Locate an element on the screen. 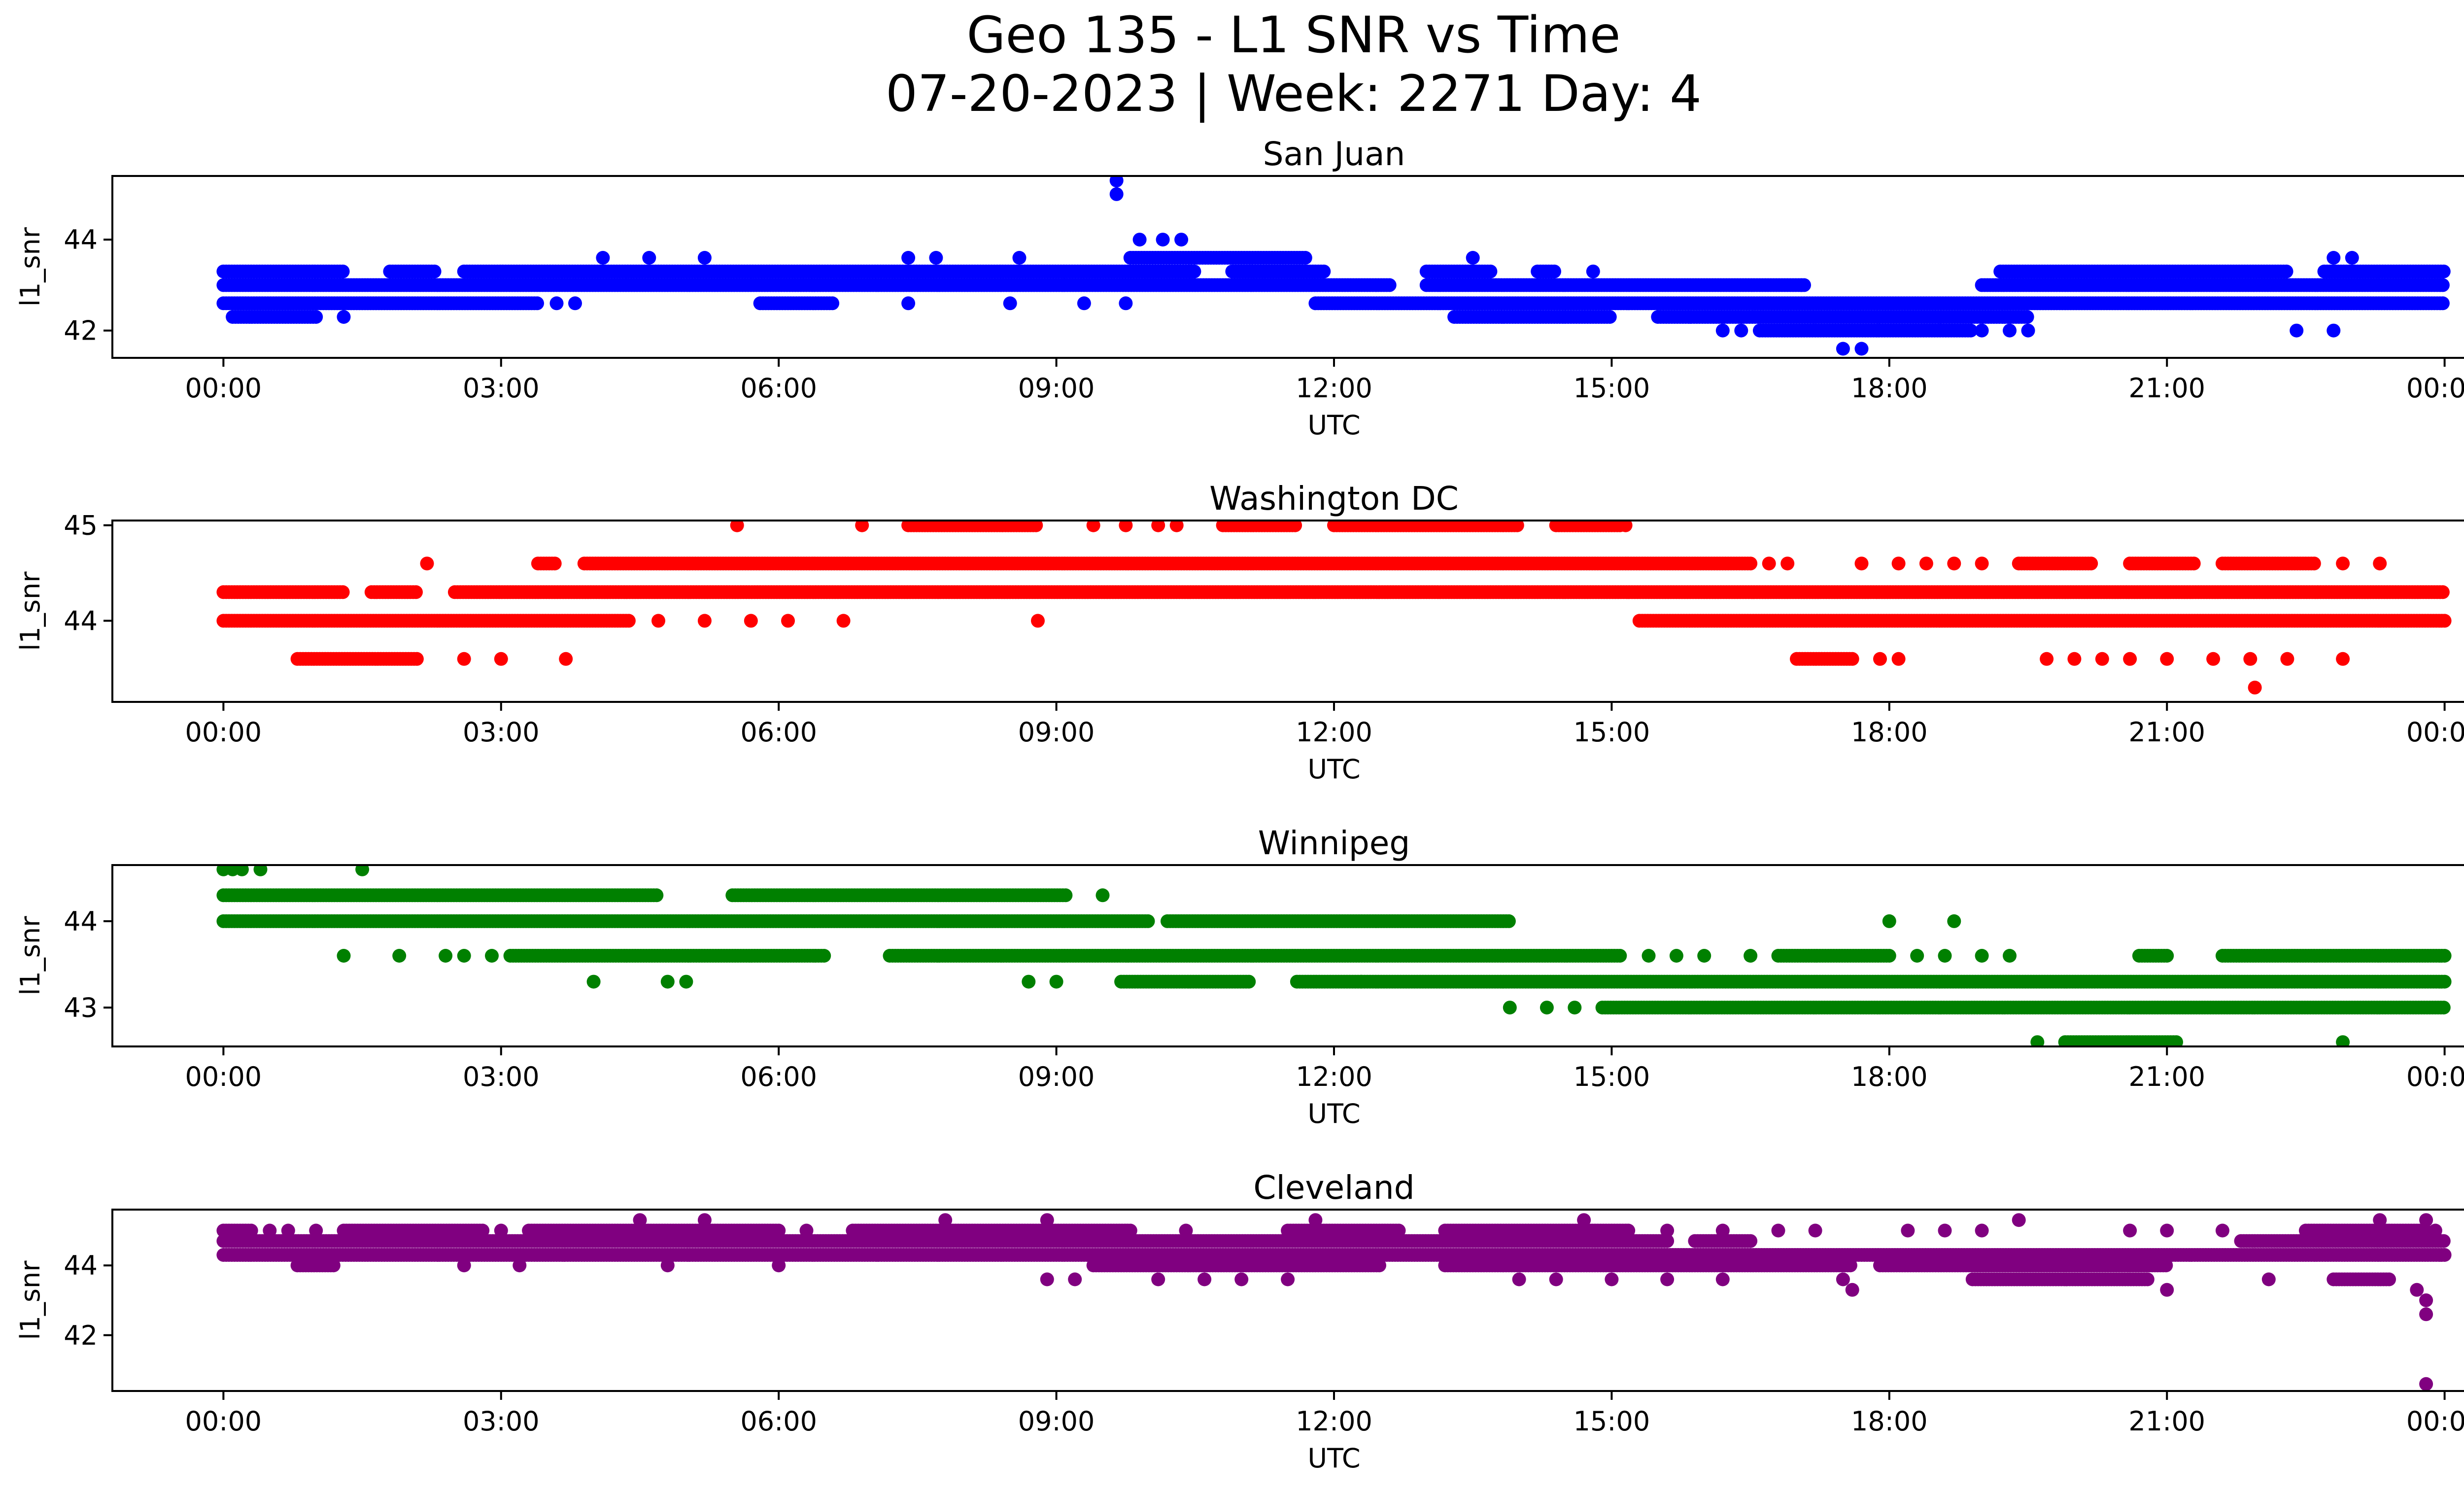  x-tick-label: 00:00 is located at coordinates (2435, 388).